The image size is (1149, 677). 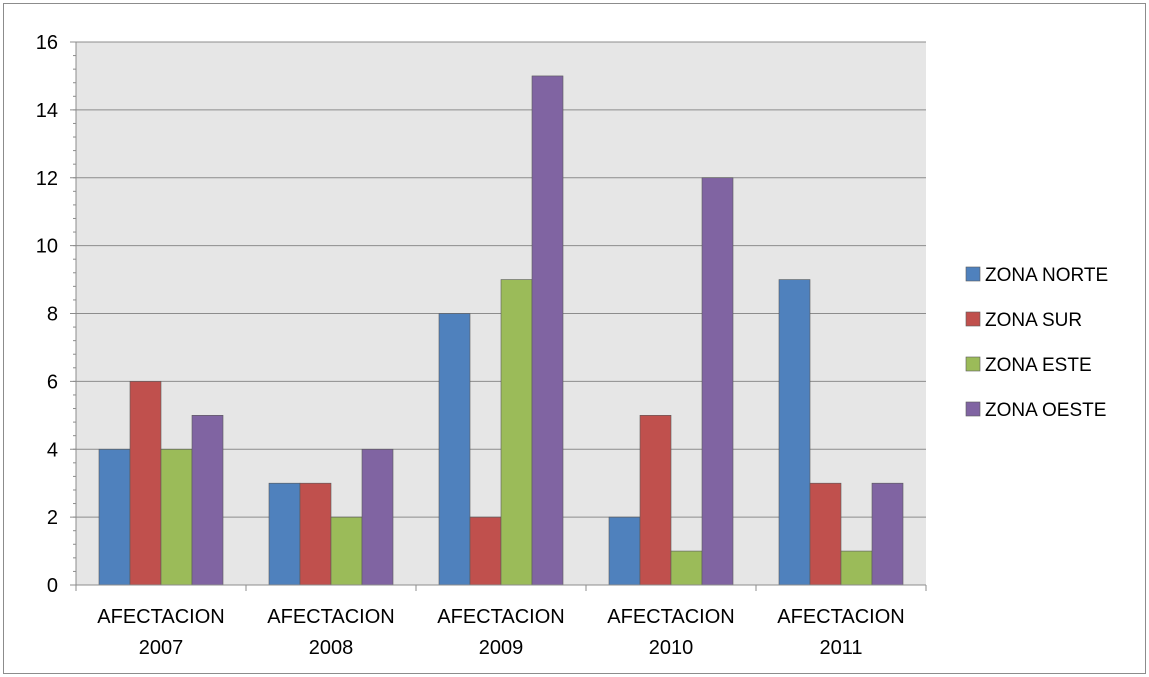 I want to click on y-tick-label: 2, so click(x=52, y=518).